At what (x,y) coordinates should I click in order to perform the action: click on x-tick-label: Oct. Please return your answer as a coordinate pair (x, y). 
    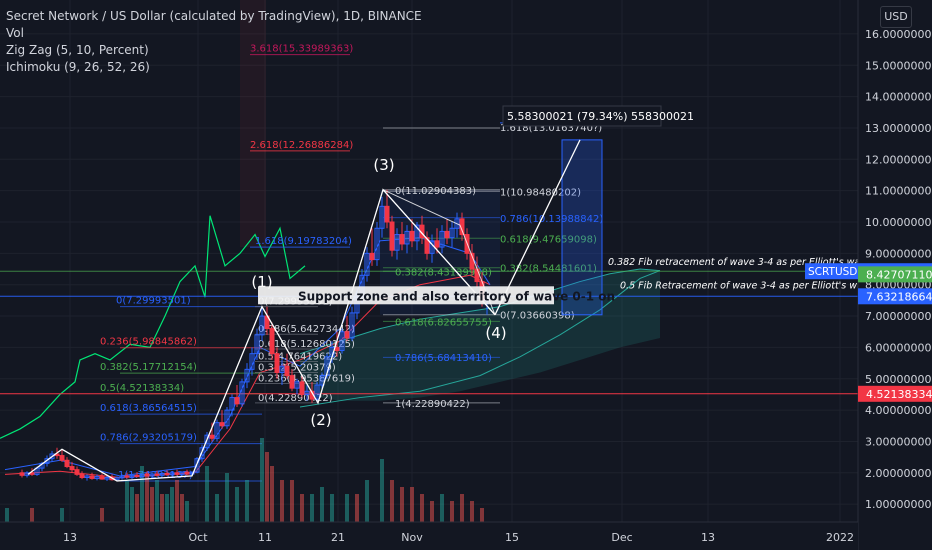
    Looking at the image, I should click on (198, 537).